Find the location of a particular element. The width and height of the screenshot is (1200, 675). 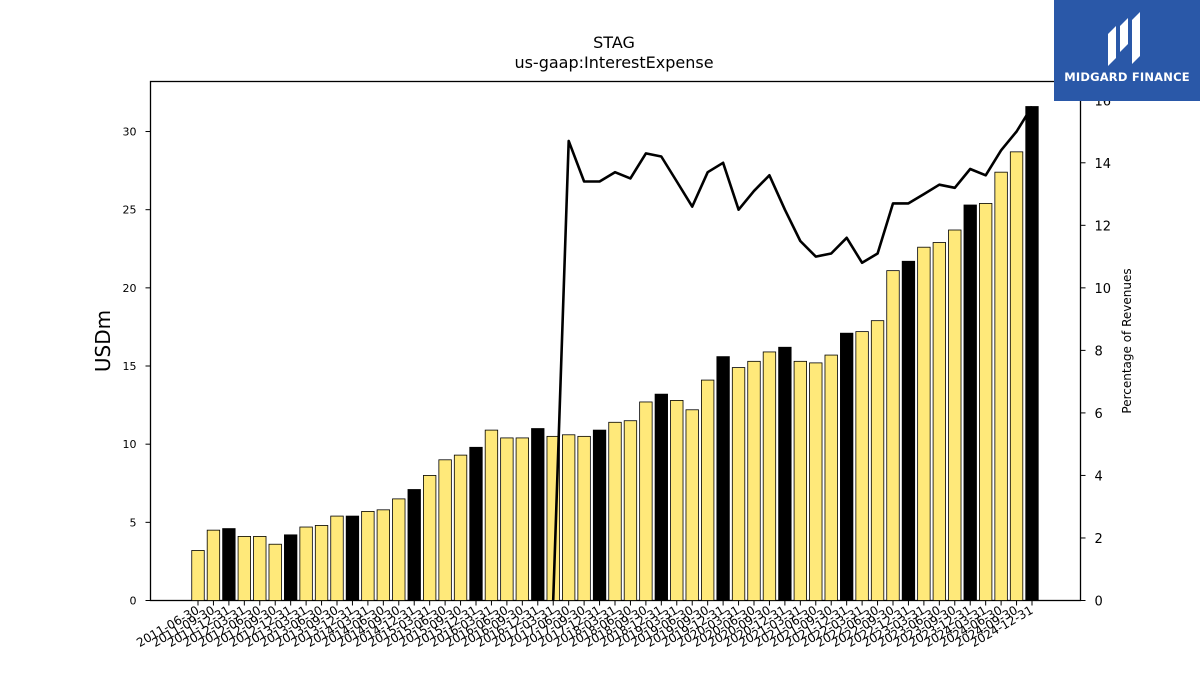

y-tick-label: 0 is located at coordinates (133, 601).